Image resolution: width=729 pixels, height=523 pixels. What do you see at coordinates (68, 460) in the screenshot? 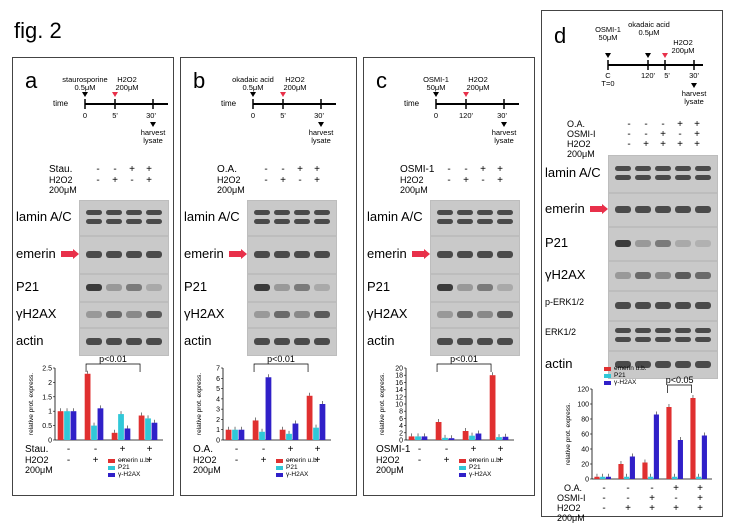
I see `chart-h2o2-sign: -` at bounding box center [68, 460].